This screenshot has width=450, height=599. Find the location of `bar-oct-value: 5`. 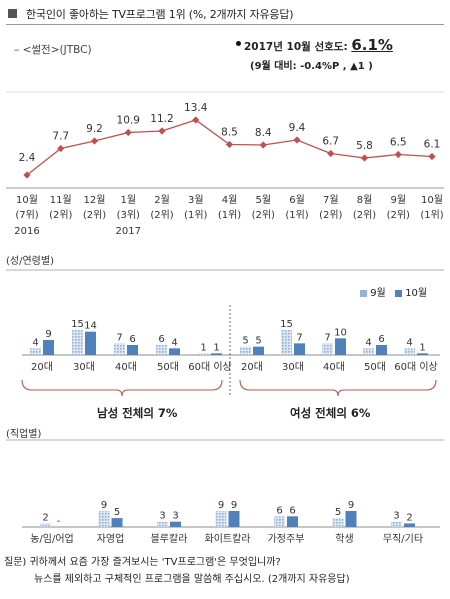

bar-oct-value: 5 is located at coordinates (258, 341).